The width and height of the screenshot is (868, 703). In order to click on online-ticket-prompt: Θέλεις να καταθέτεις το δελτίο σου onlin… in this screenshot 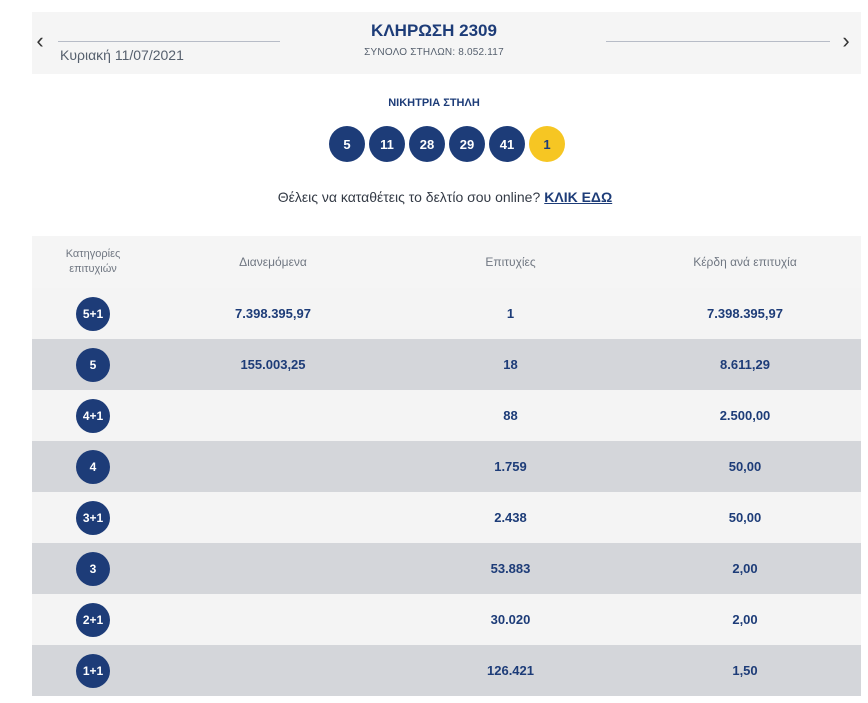, I will do `click(434, 197)`.